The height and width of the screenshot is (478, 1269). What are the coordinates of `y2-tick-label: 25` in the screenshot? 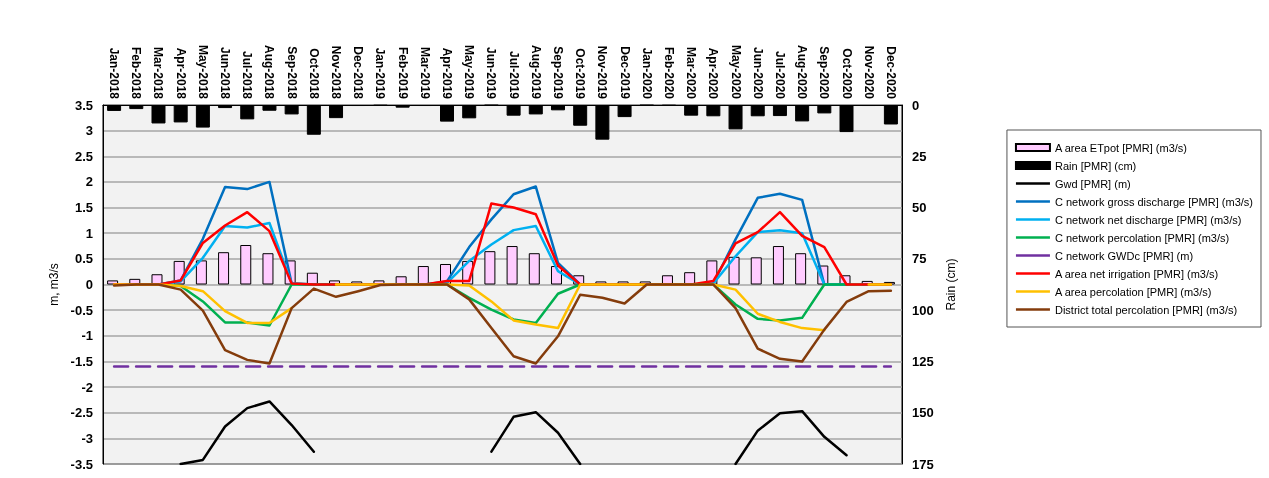 It's located at (919, 156).